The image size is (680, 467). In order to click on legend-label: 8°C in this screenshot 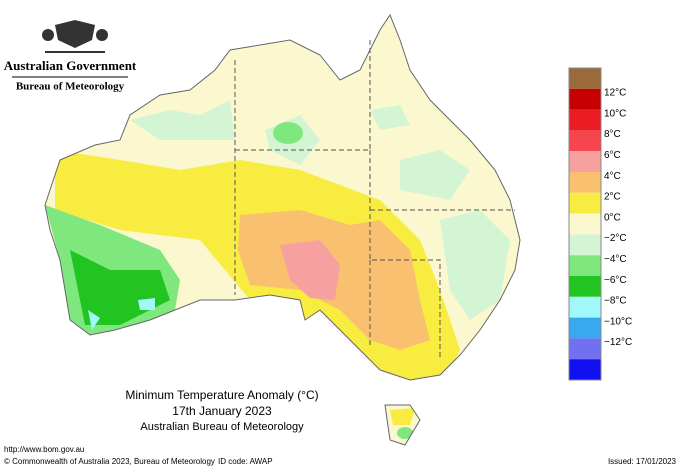, I will do `click(612, 134)`.